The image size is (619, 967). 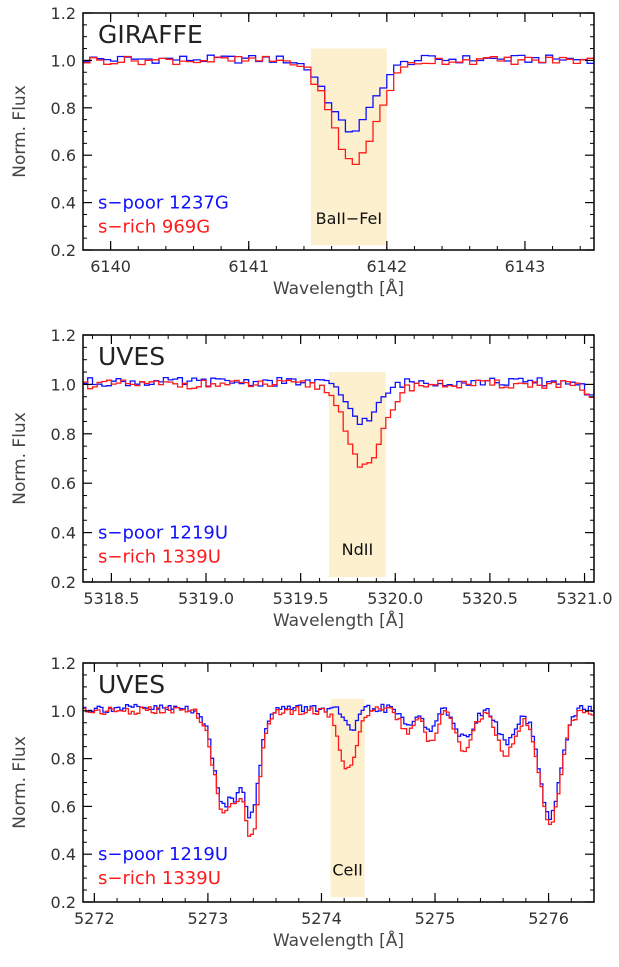 I want to click on x-tick-label: 5273, so click(x=208, y=918).